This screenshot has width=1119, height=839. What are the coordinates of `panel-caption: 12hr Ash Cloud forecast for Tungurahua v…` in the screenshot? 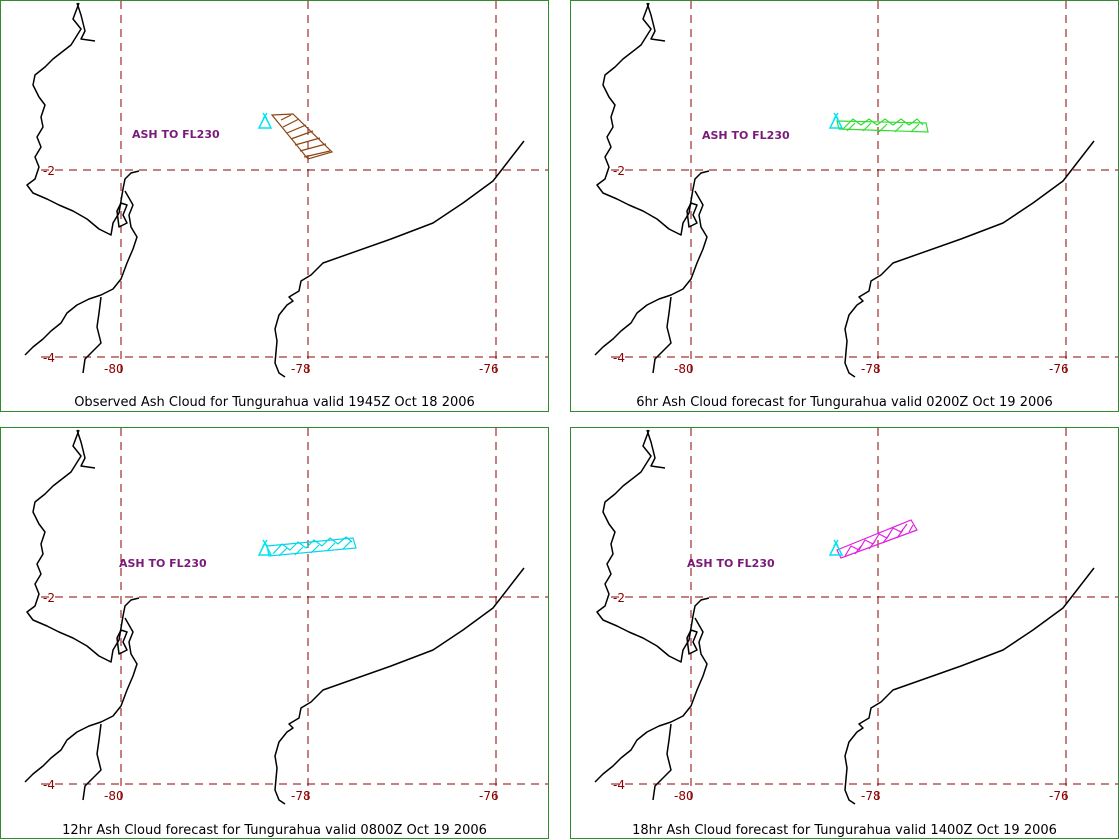 It's located at (274, 830).